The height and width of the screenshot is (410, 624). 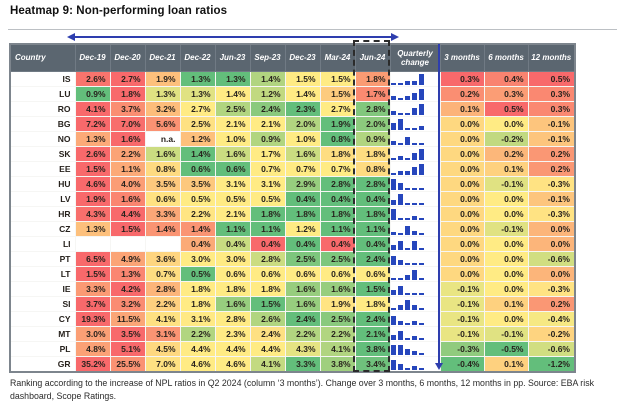 What do you see at coordinates (127, 259) in the screenshot?
I see `npl-cell: 4.9%` at bounding box center [127, 259].